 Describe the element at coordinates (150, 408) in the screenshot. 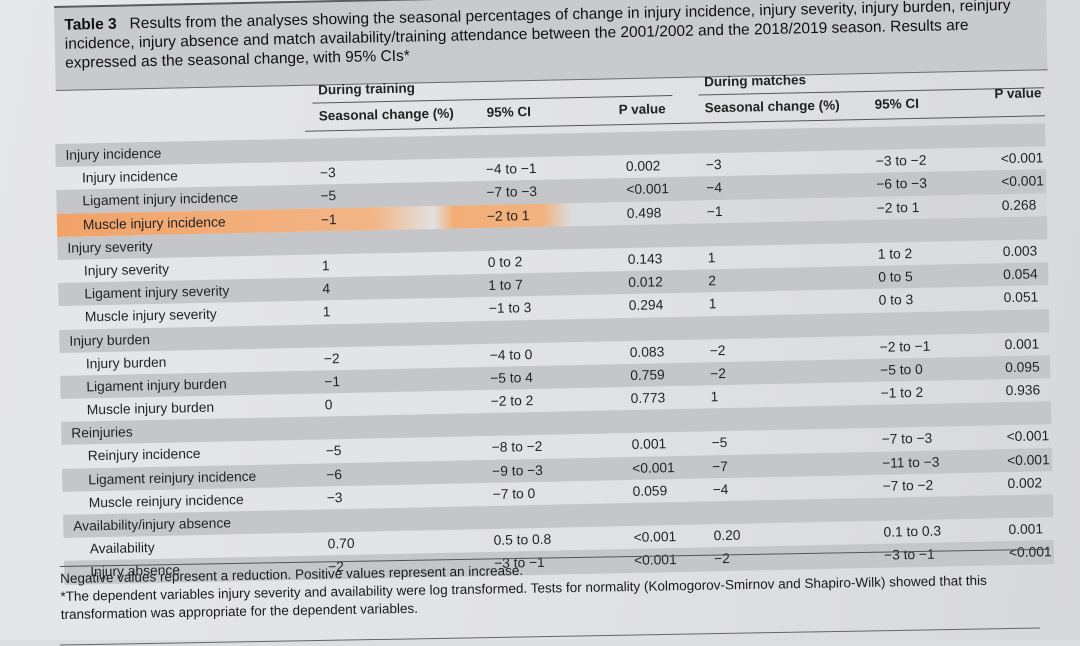

I see `row-label: Muscle injury burden` at that location.